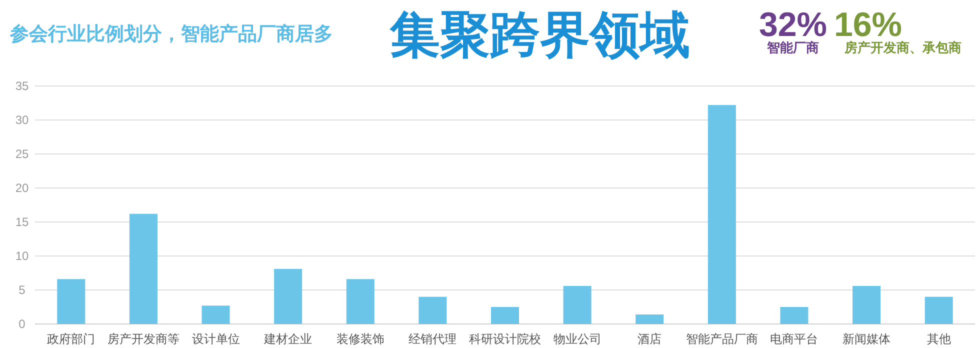 The height and width of the screenshot is (348, 980). What do you see at coordinates (22, 86) in the screenshot?
I see `y-tick-label: 35` at bounding box center [22, 86].